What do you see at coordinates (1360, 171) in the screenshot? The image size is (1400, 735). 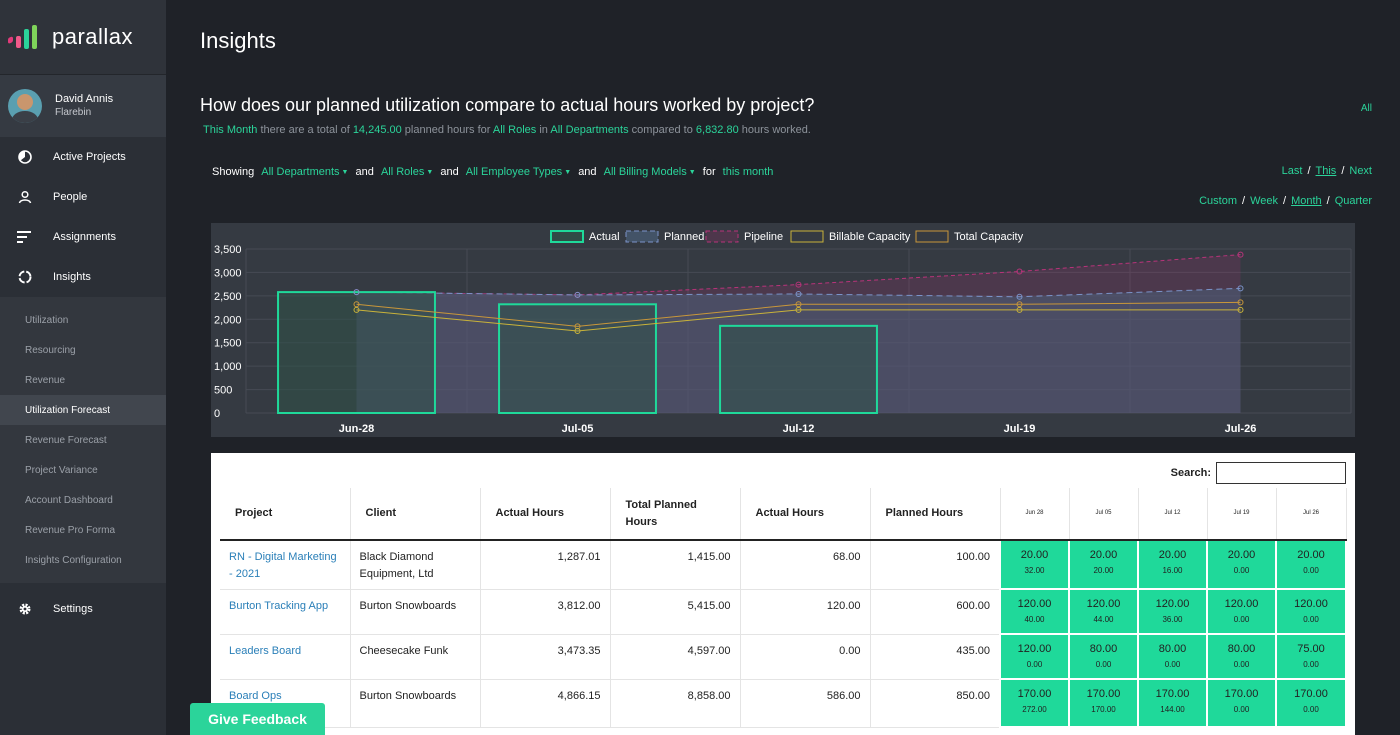 I see `next-link: Next` at bounding box center [1360, 171].